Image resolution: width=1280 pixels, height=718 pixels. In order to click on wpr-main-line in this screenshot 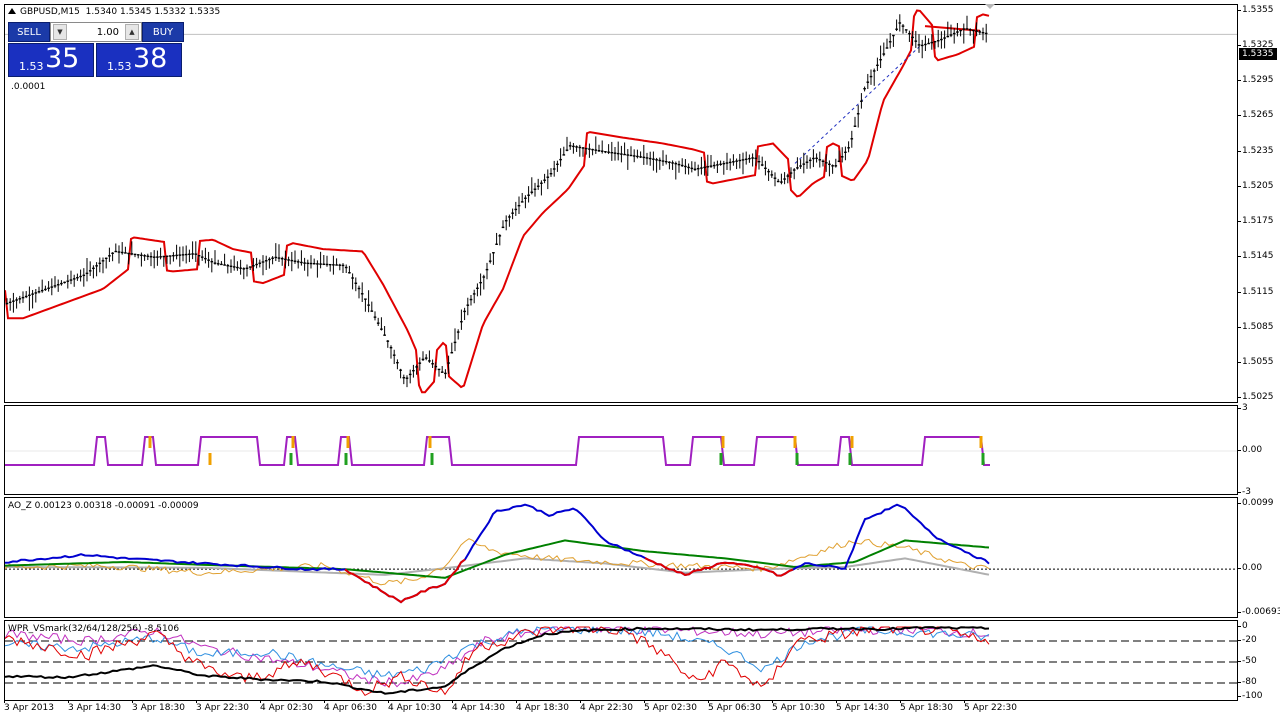, I will do `click(497, 660)`.